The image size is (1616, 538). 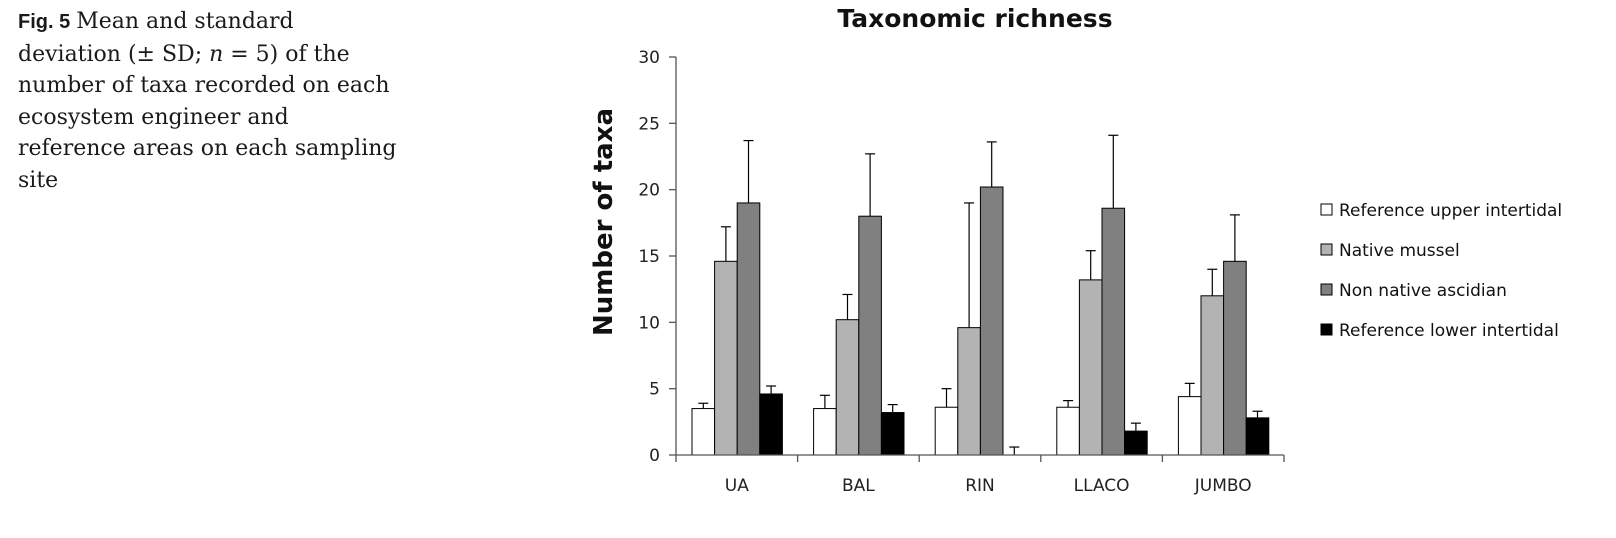 I want to click on x-category-label: UA, so click(x=737, y=486).